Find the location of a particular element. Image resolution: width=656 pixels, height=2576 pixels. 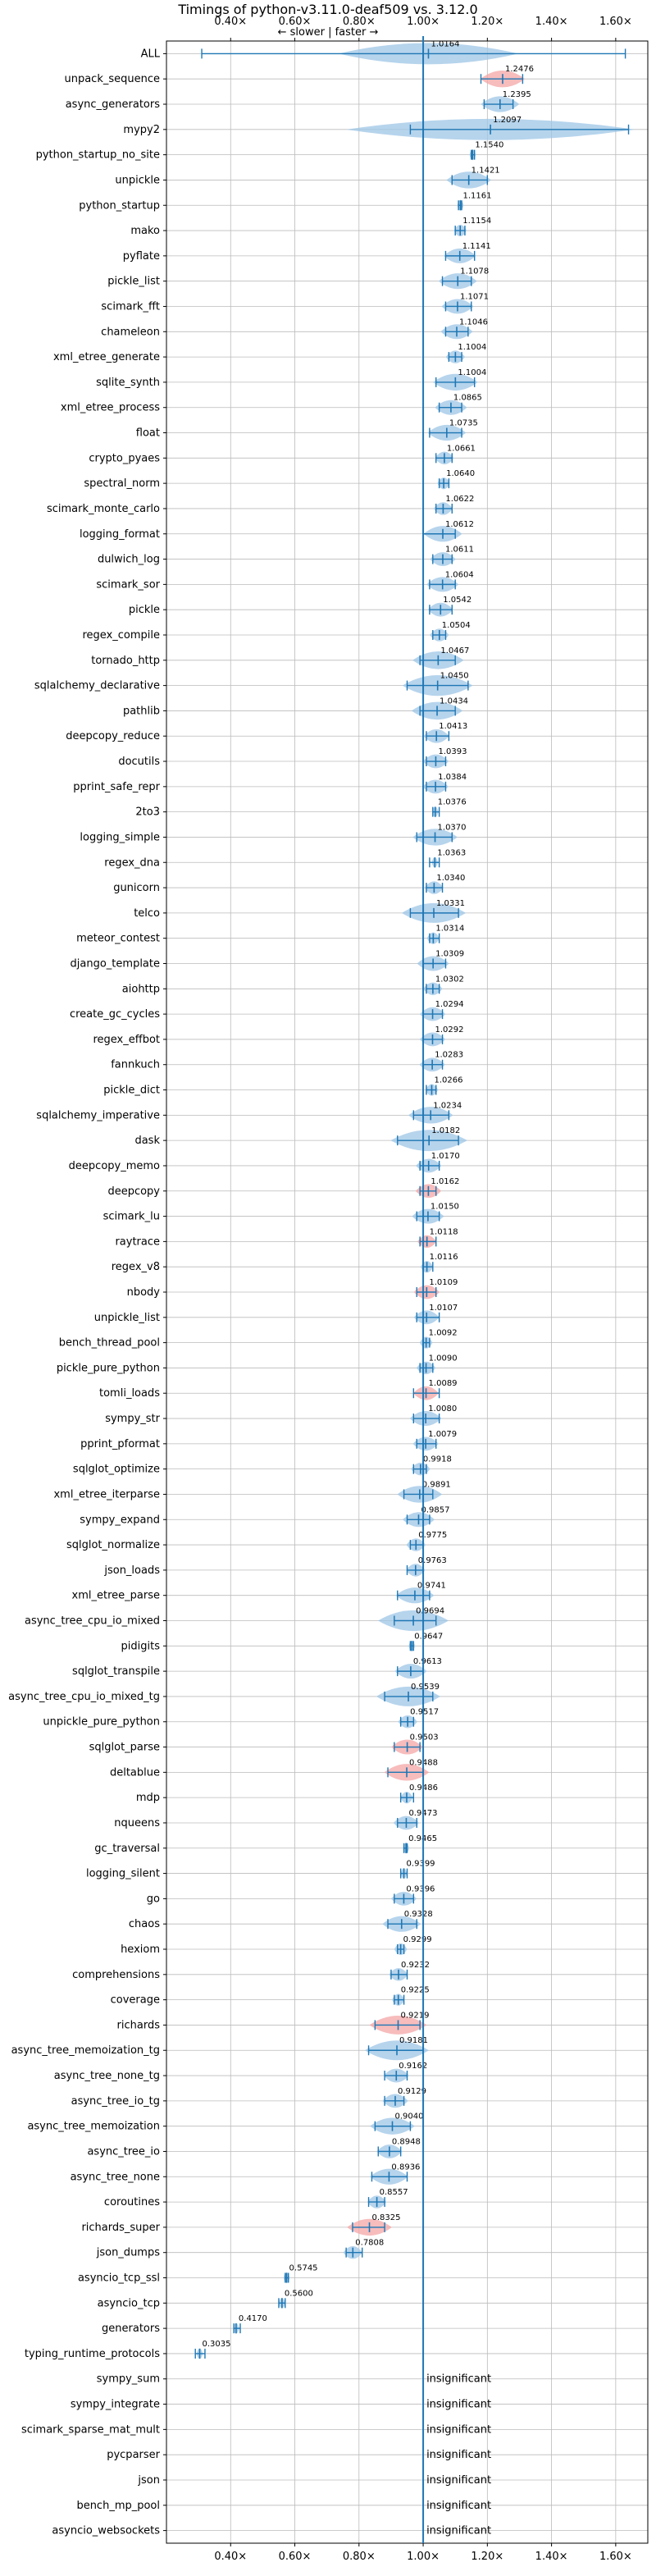

value-label: 1.0393 is located at coordinates (452, 752).